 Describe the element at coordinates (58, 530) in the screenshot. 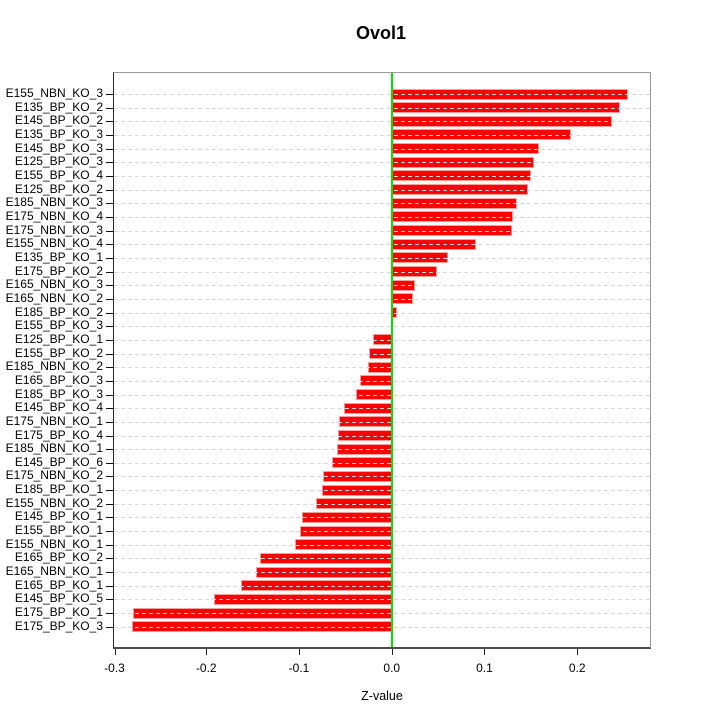

I see `y-axis-label: E155_BP_KO_1` at that location.